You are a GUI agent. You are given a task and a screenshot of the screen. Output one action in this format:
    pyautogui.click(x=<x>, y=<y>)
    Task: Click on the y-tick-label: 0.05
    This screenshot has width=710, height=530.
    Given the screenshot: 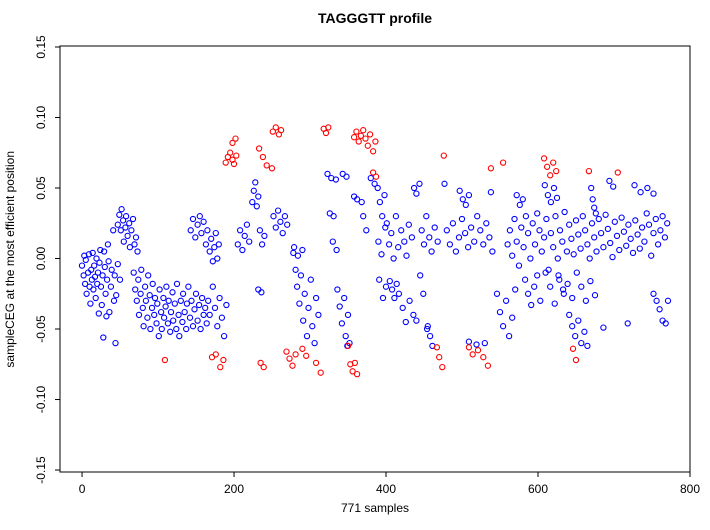 What is the action you would take?
    pyautogui.click(x=41, y=188)
    